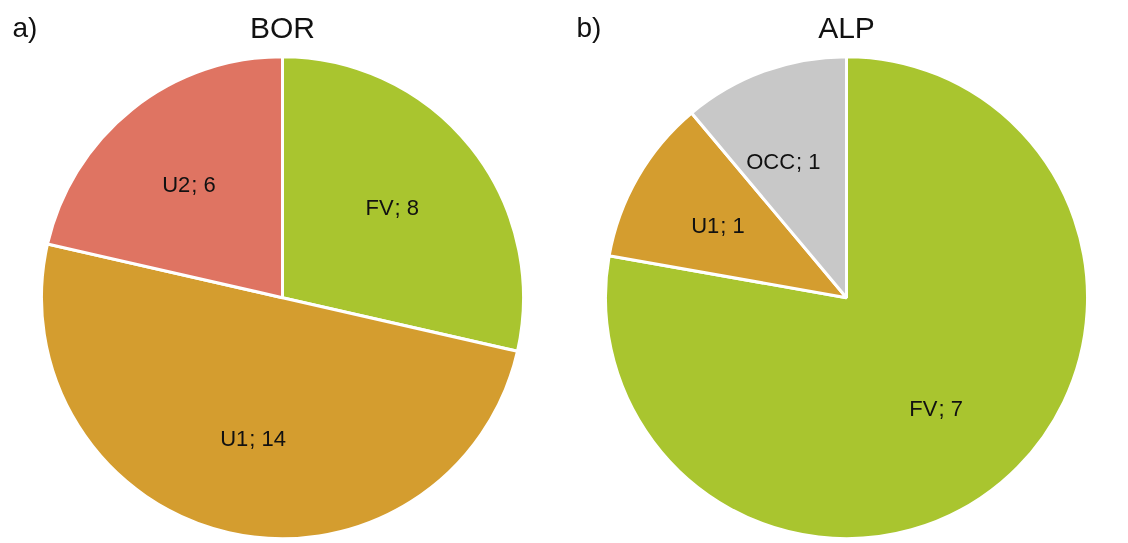 The image size is (1128, 543). Describe the element at coordinates (846, 28) in the screenshot. I see `chart-title: ALP` at that location.